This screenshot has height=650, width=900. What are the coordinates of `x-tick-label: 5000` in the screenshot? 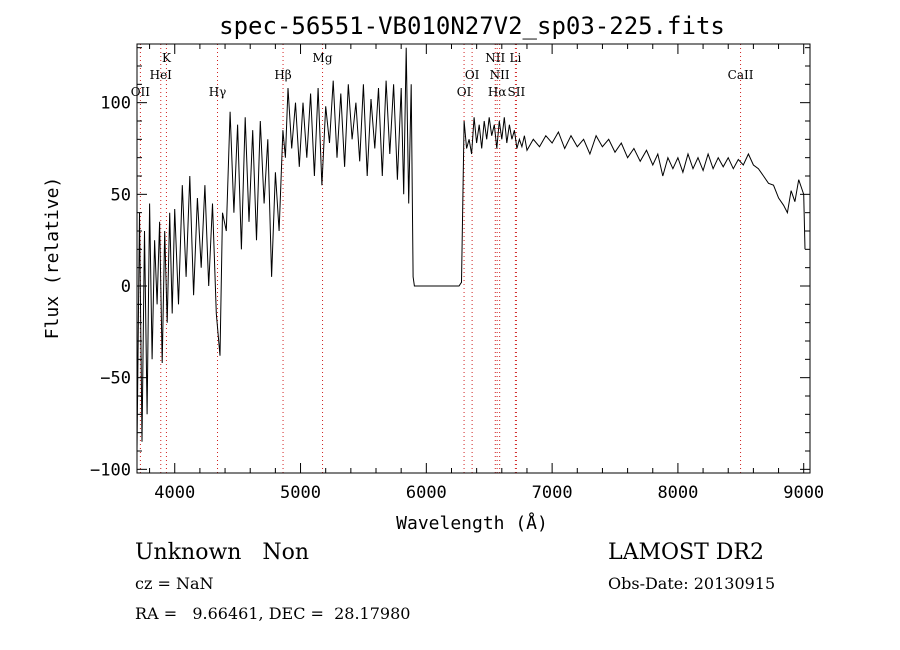 It's located at (300, 493).